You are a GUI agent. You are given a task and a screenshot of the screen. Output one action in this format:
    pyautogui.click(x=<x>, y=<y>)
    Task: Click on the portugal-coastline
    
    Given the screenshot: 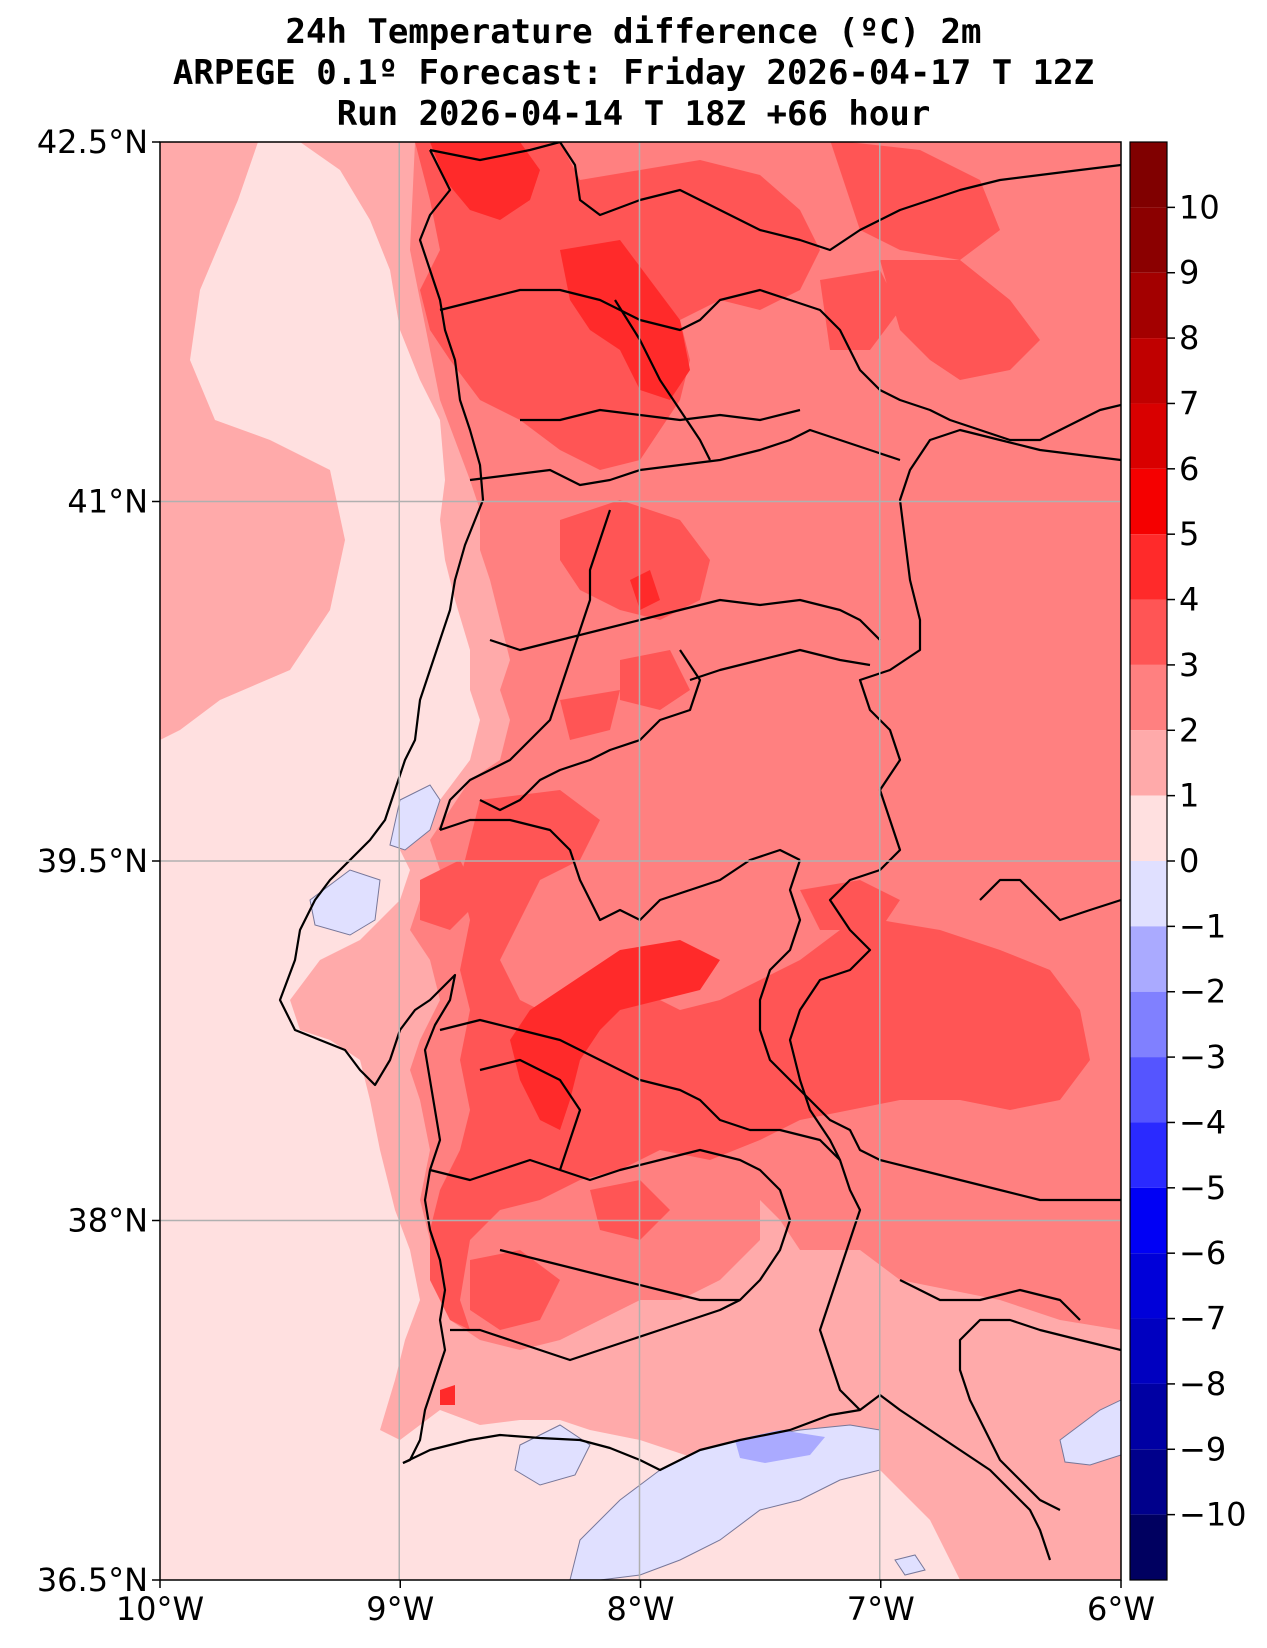 What is the action you would take?
    pyautogui.click(x=381, y=807)
    